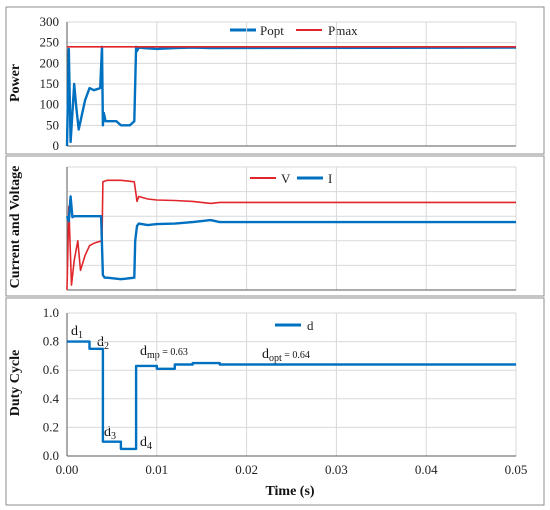 This screenshot has width=550, height=510. Describe the element at coordinates (56, 145) in the screenshot. I see `power-ytick-label: 0` at that location.